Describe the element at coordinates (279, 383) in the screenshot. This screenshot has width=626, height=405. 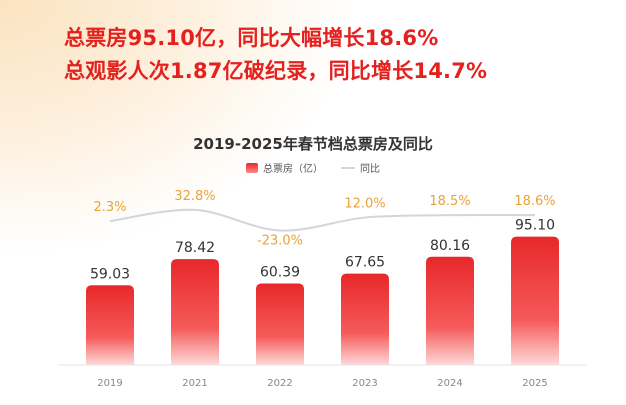
I see `x-tick-label: 2022` at that location.